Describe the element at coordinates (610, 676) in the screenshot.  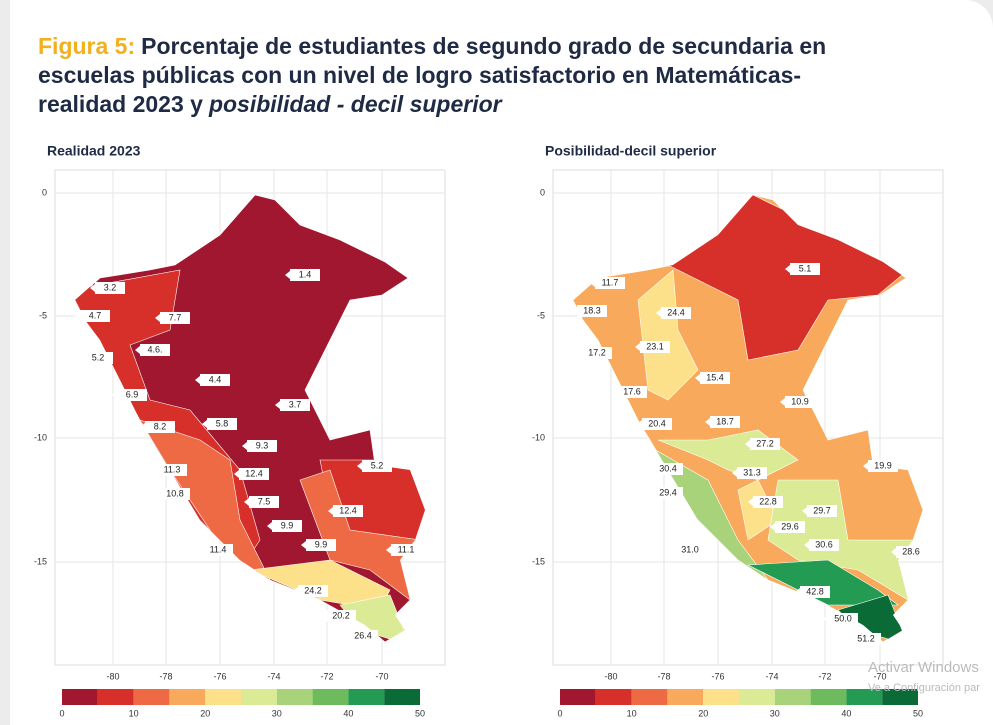
I see `x-tick-label: -80` at that location.